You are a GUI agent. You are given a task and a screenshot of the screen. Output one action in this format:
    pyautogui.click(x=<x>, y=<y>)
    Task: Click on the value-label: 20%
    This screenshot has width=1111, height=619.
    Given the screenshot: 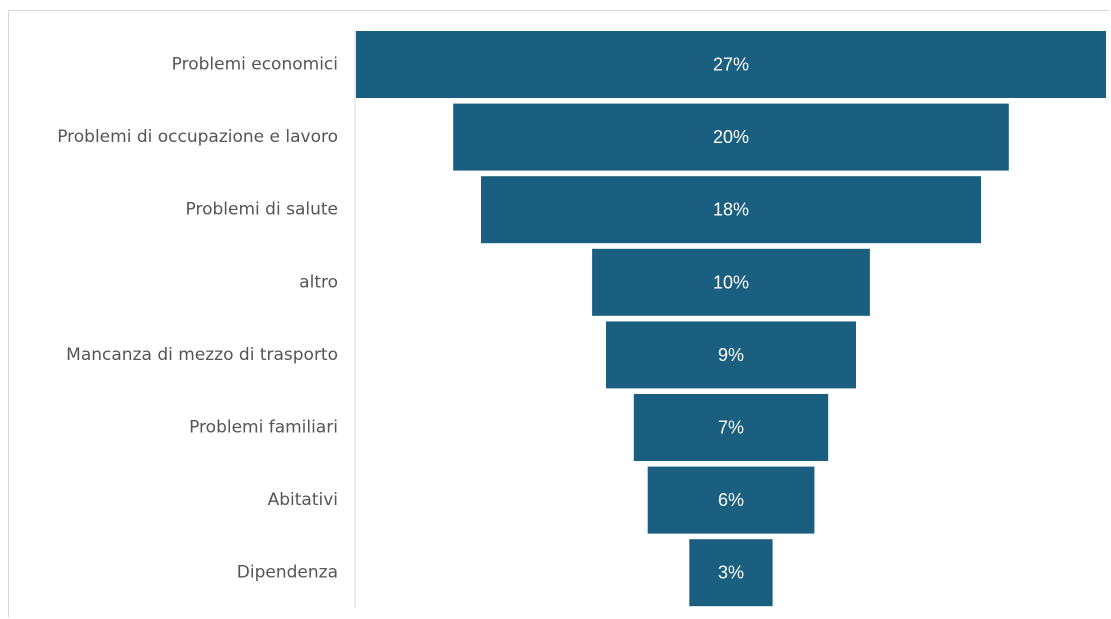 What is the action you would take?
    pyautogui.click(x=731, y=137)
    